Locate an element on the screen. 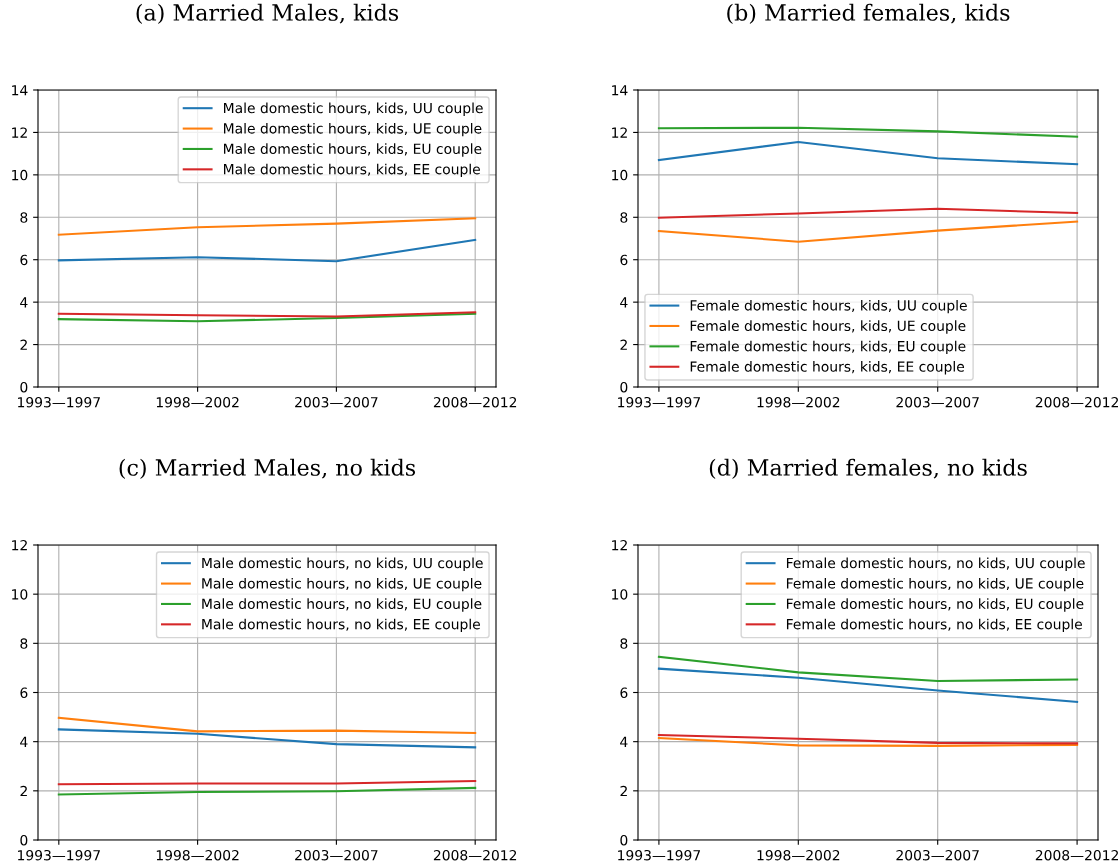 The width and height of the screenshot is (1118, 866). chart-title: (b) Married females, kids is located at coordinates (868, 14).